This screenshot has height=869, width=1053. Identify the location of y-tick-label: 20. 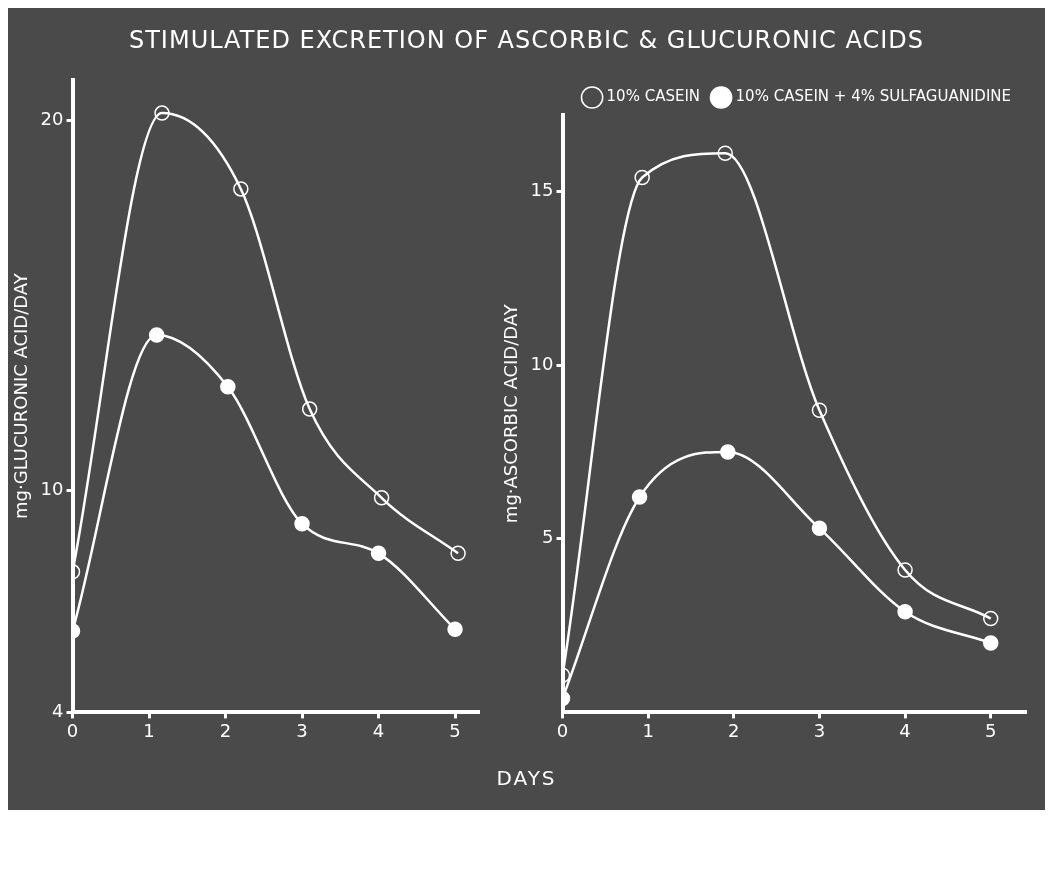
(52, 119).